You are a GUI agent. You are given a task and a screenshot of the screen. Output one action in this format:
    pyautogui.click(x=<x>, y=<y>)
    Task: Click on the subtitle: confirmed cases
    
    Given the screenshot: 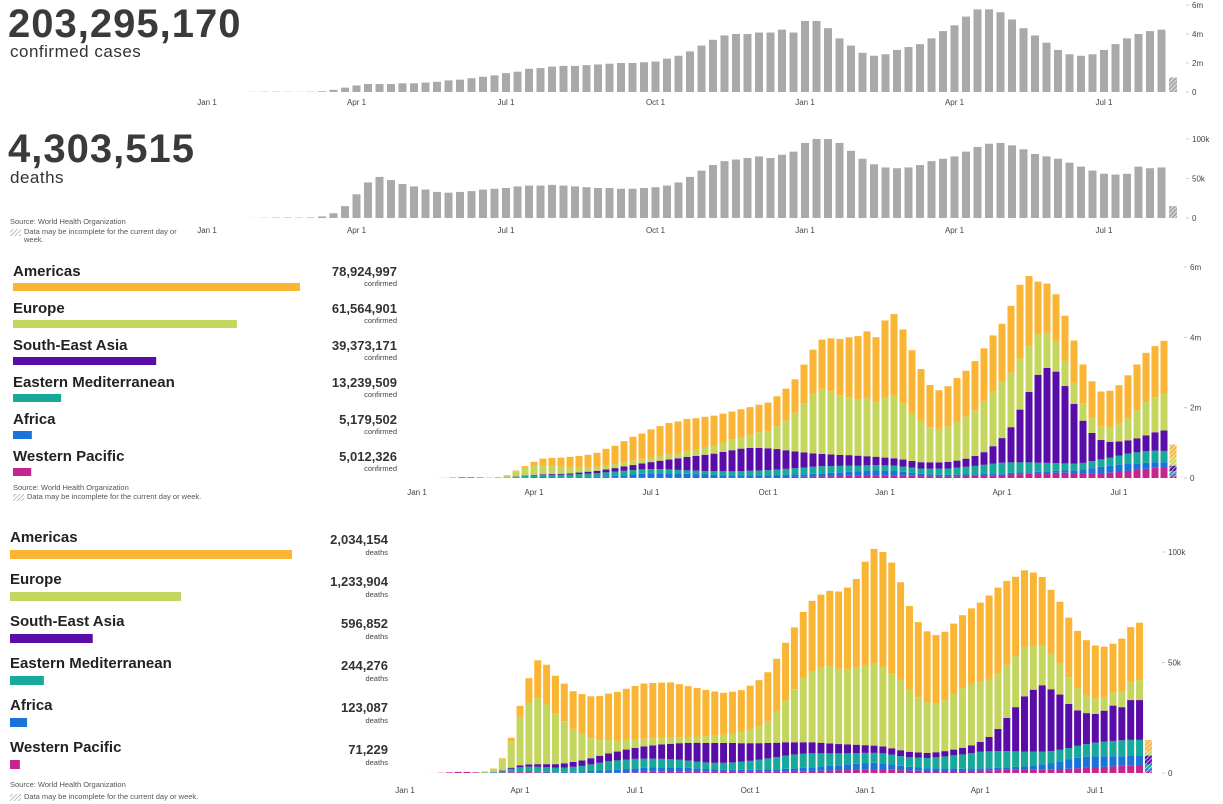 What is the action you would take?
    pyautogui.click(x=75, y=51)
    